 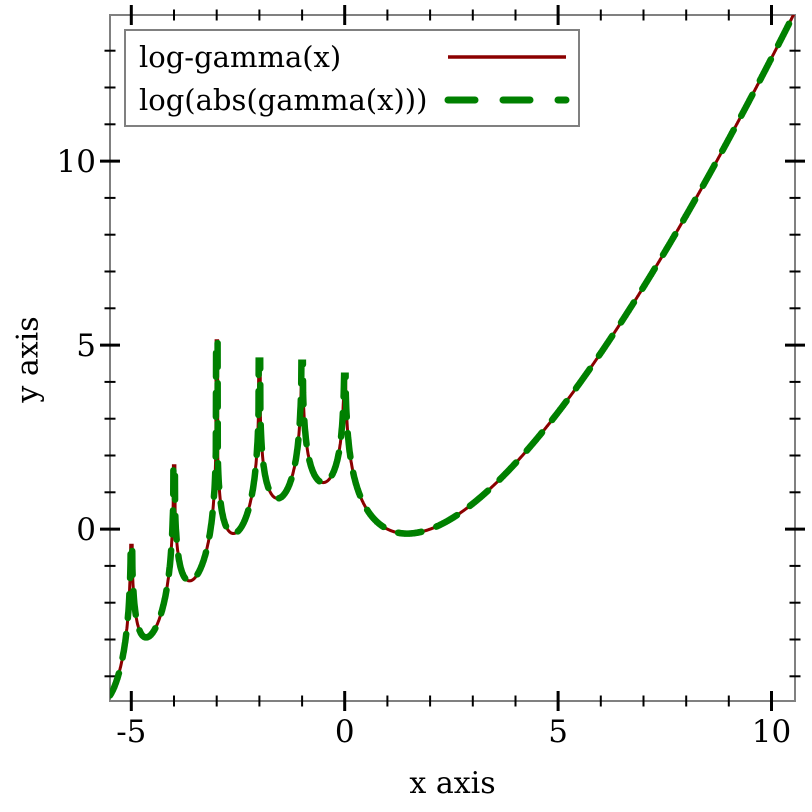 I want to click on legend-entry-log-abs-gamma: log(abs(gamma(x))), so click(x=352, y=100).